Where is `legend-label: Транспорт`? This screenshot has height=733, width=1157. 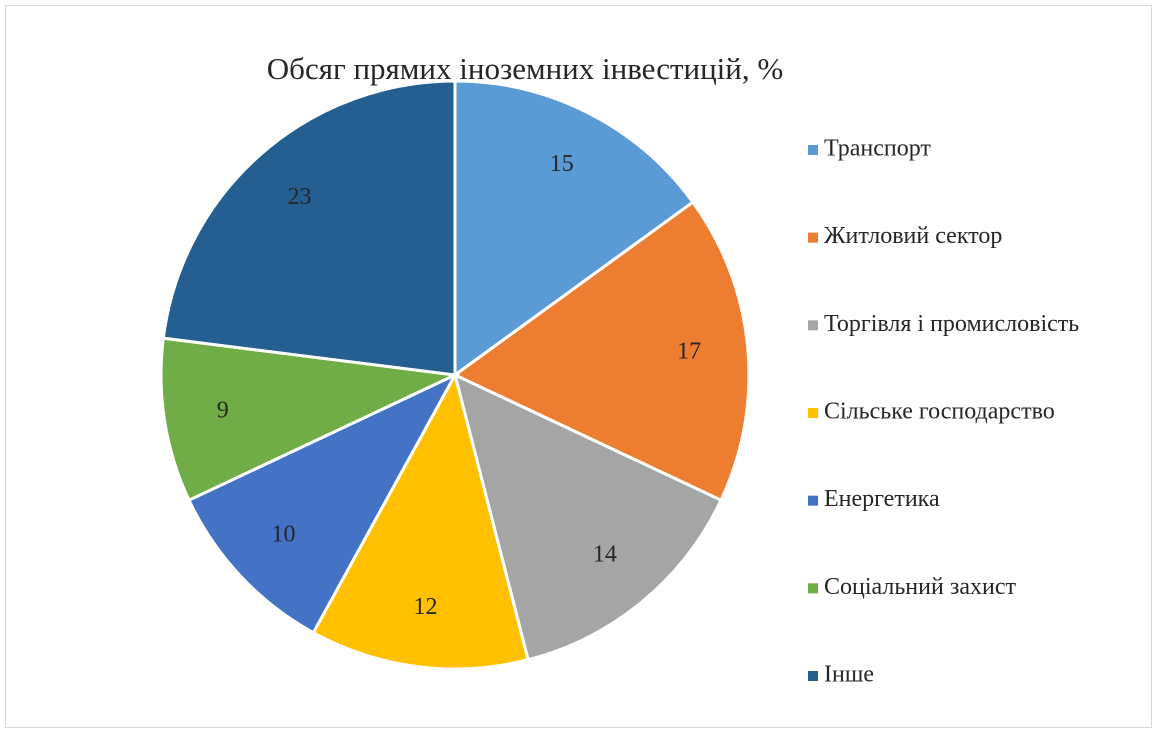 legend-label: Транспорт is located at coordinates (877, 149).